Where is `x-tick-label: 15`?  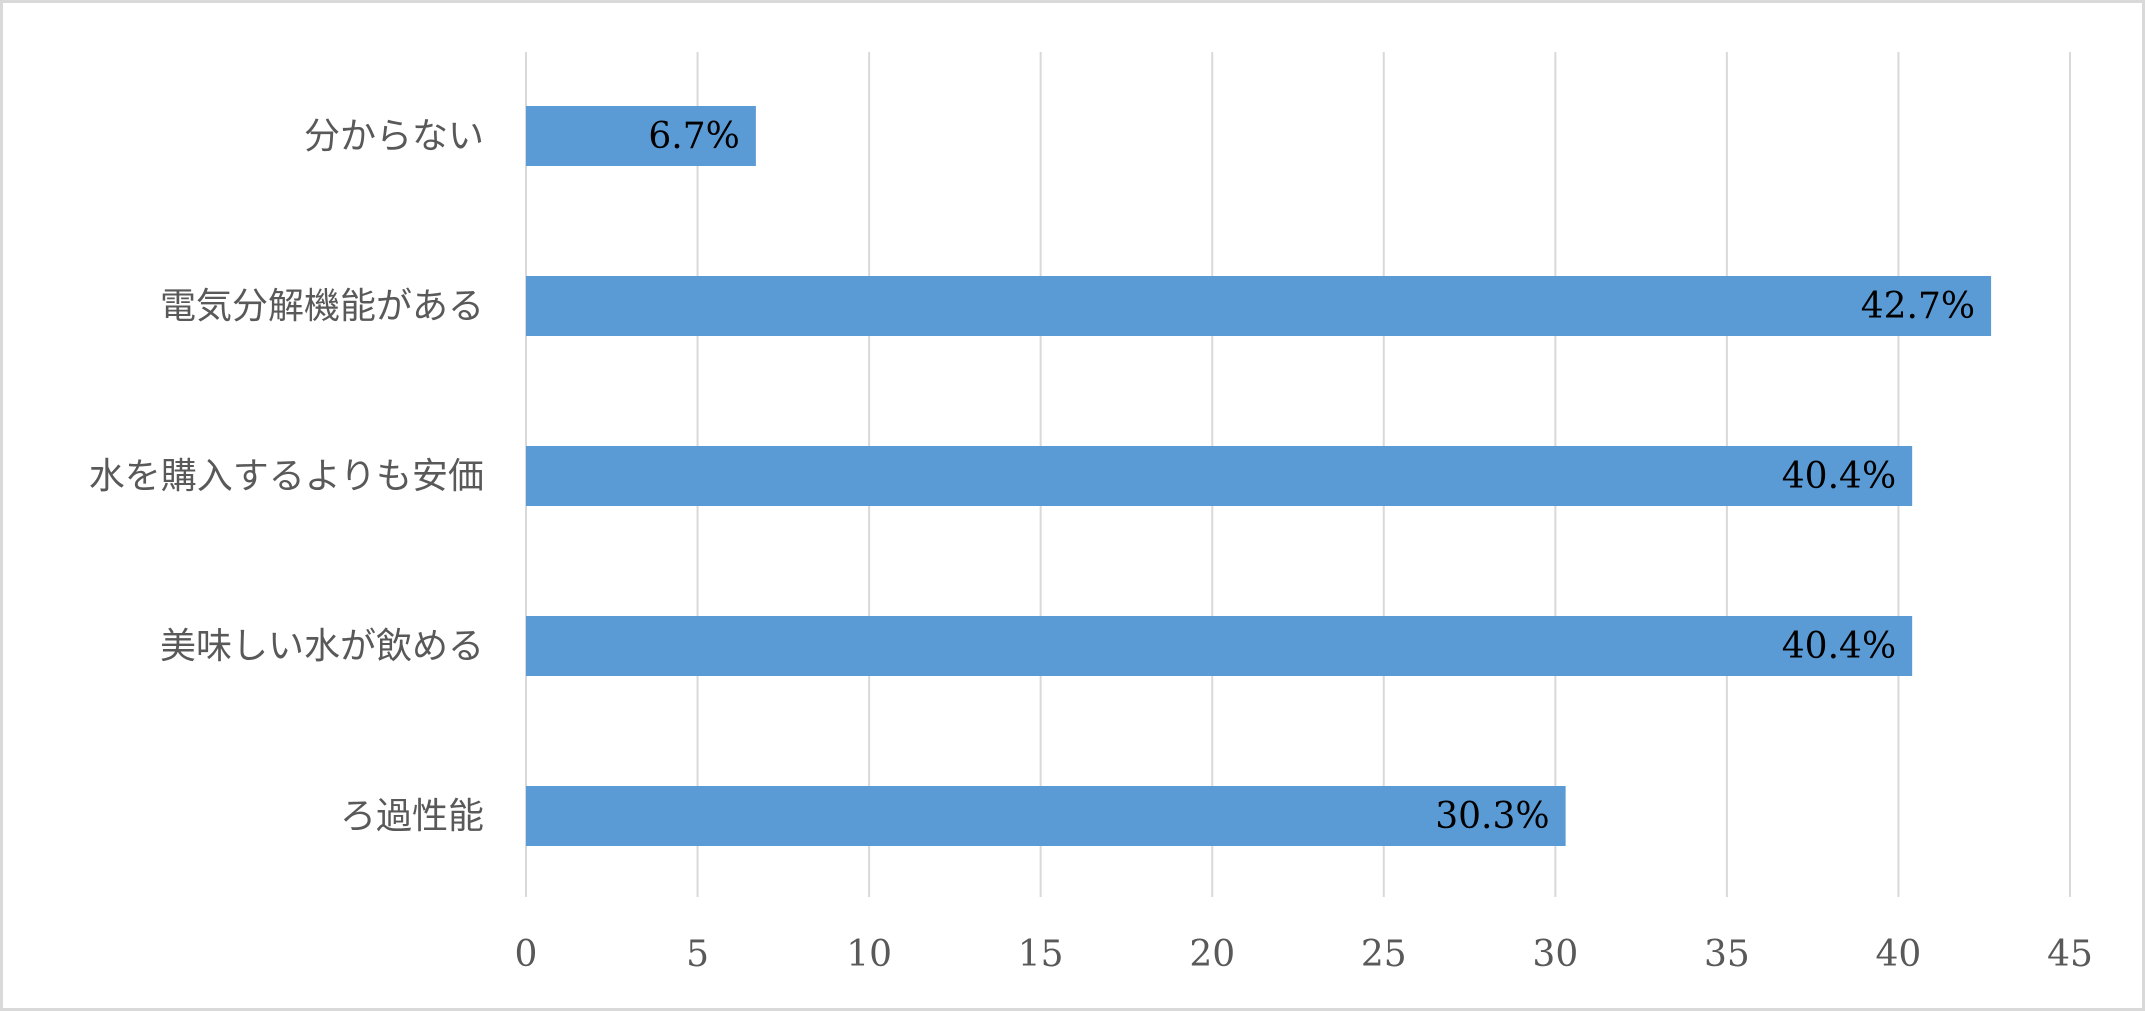
x-tick-label: 15 is located at coordinates (1041, 954).